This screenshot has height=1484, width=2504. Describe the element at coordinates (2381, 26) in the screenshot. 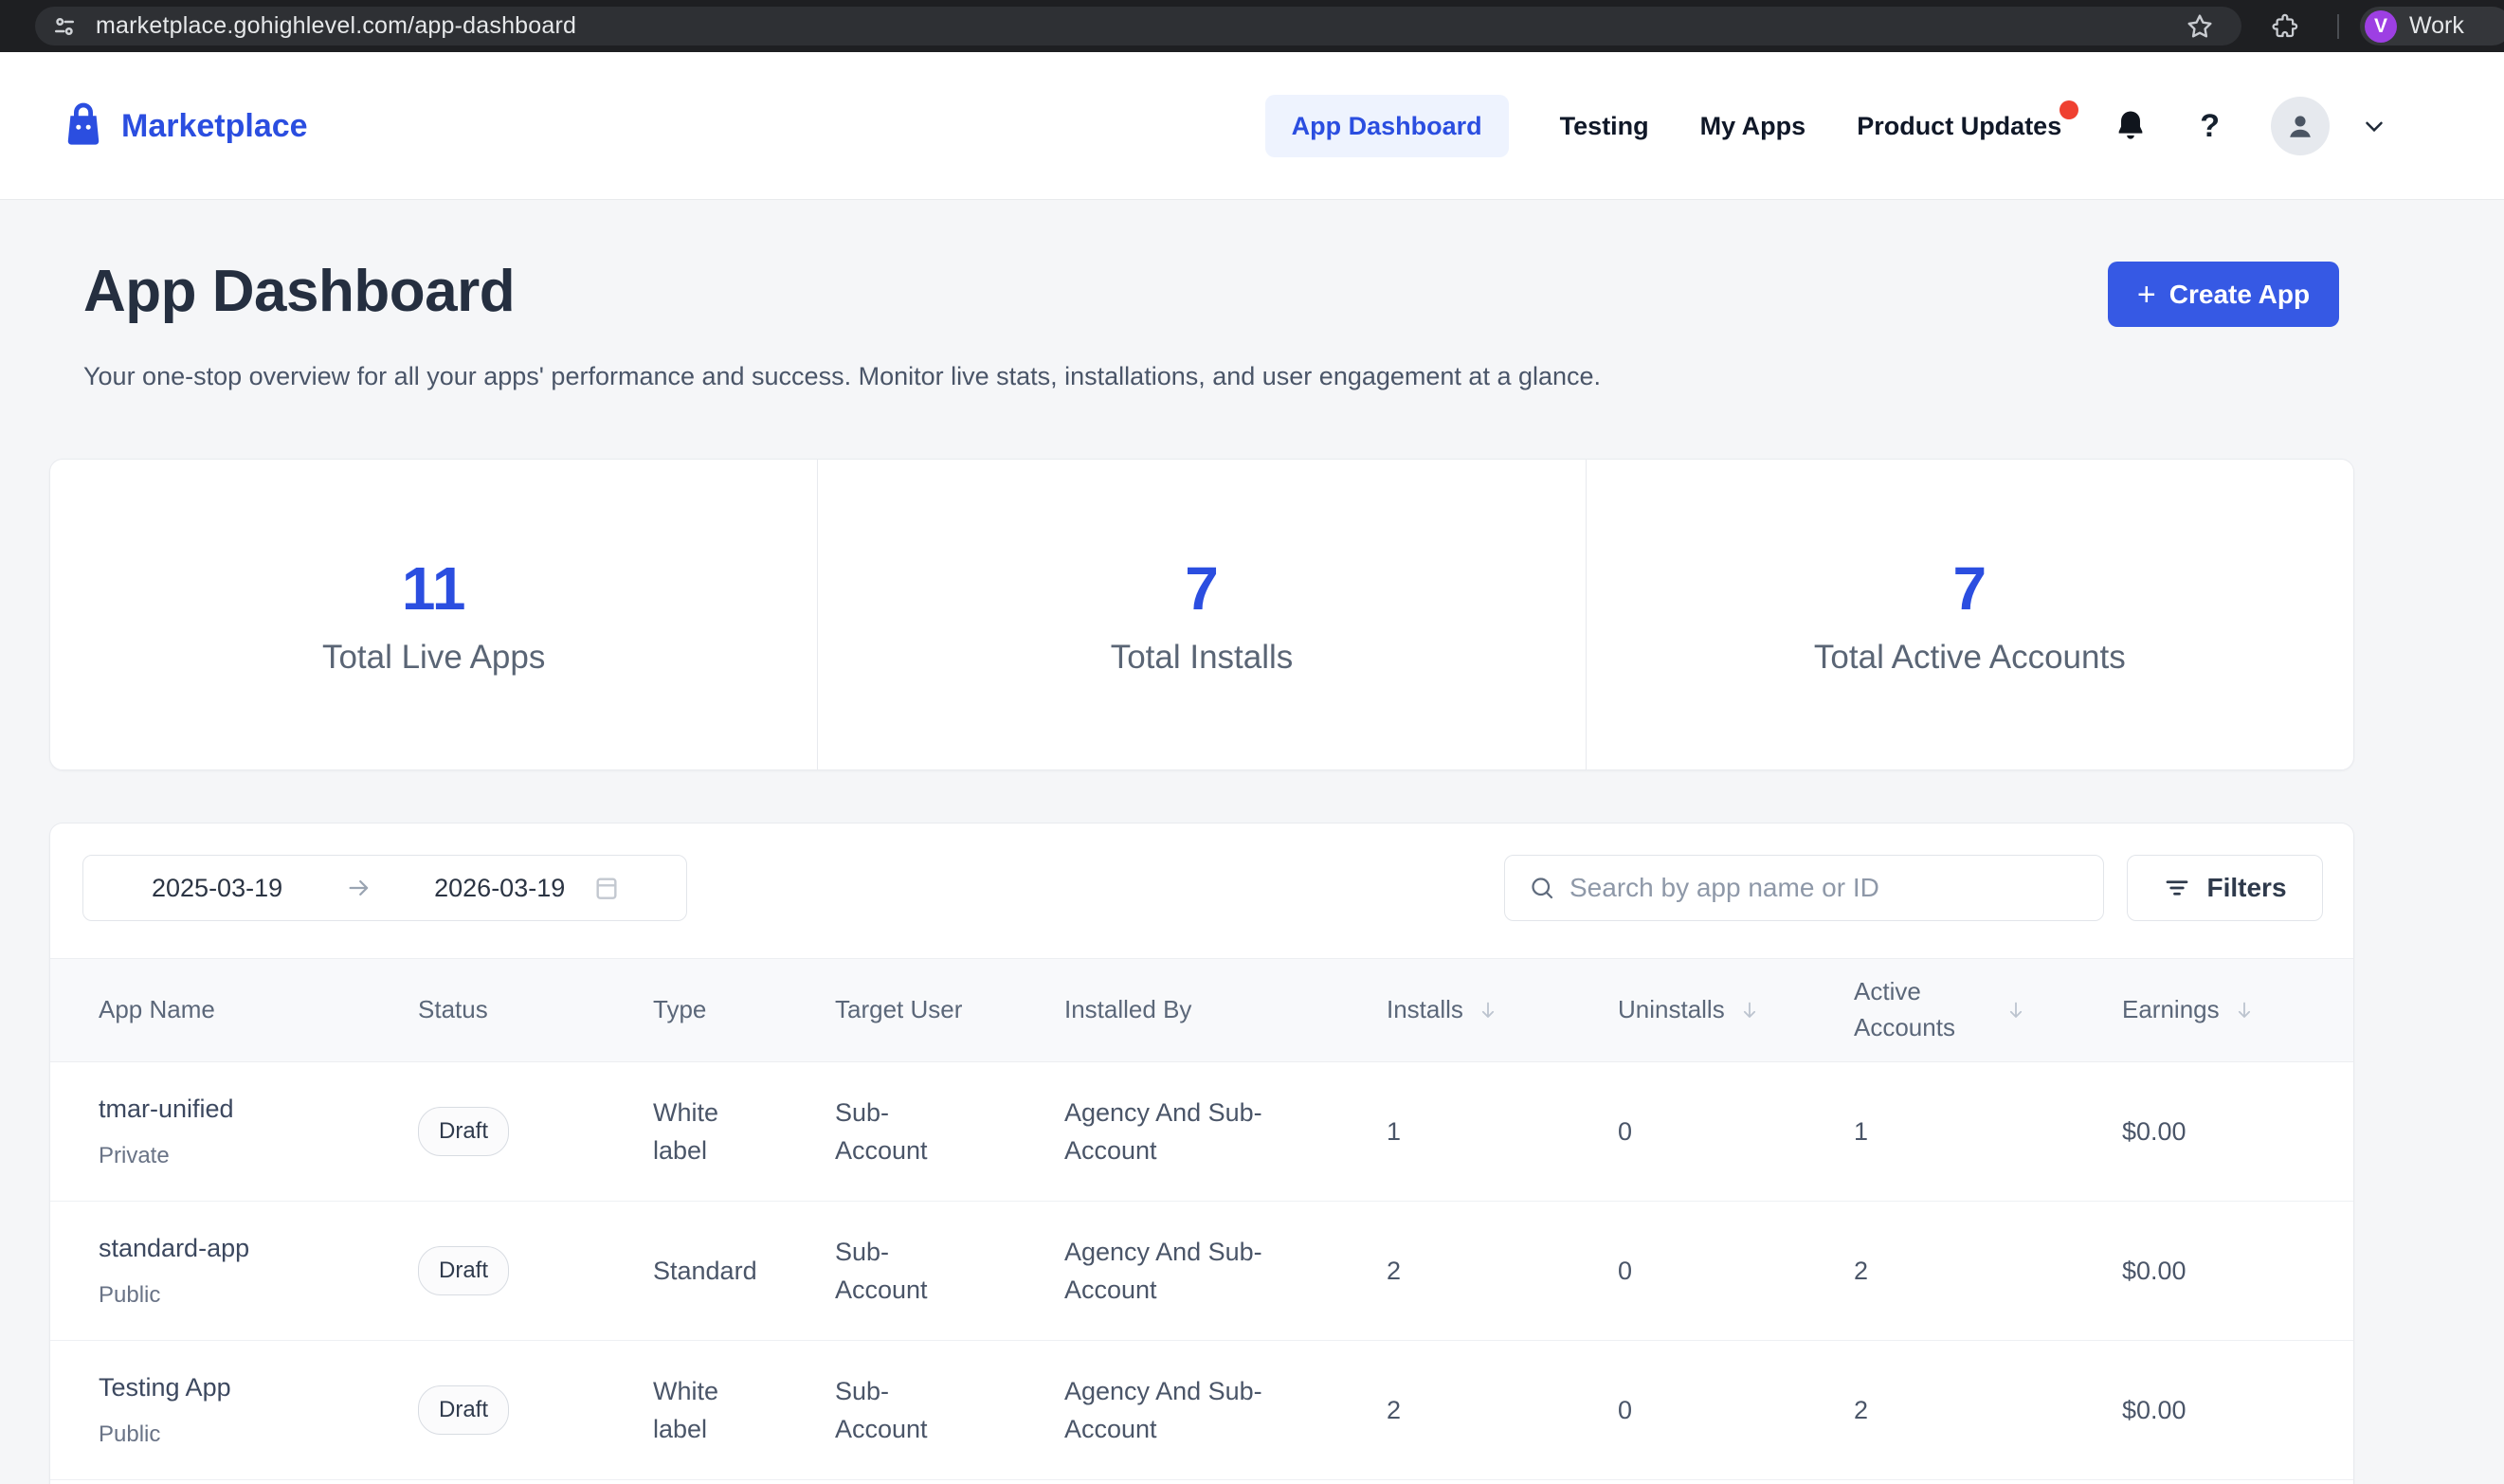

I see `profile-avatar: V` at that location.